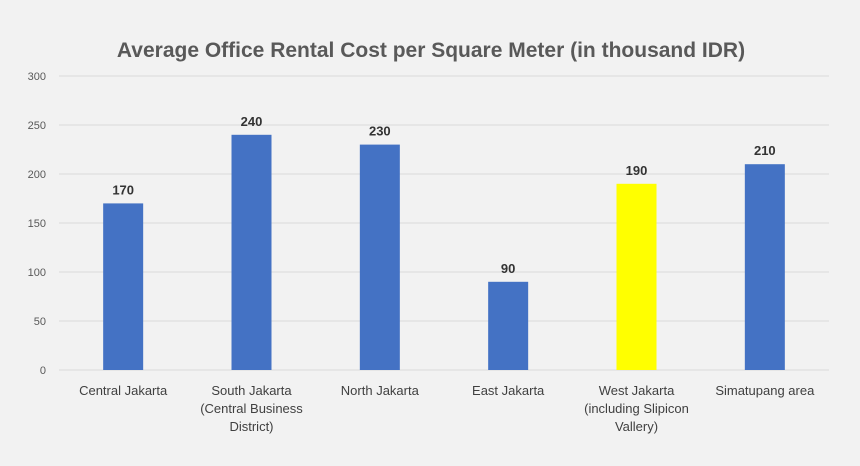 This screenshot has width=860, height=466. What do you see at coordinates (508, 268) in the screenshot?
I see `data-label: 90` at bounding box center [508, 268].